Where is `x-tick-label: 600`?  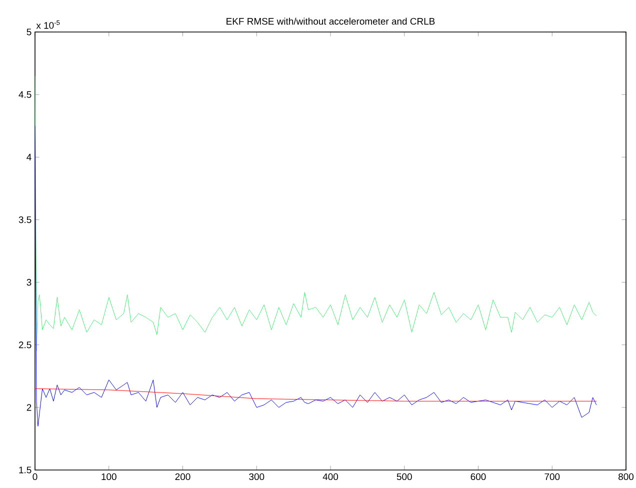
x-tick-label: 600 is located at coordinates (478, 476).